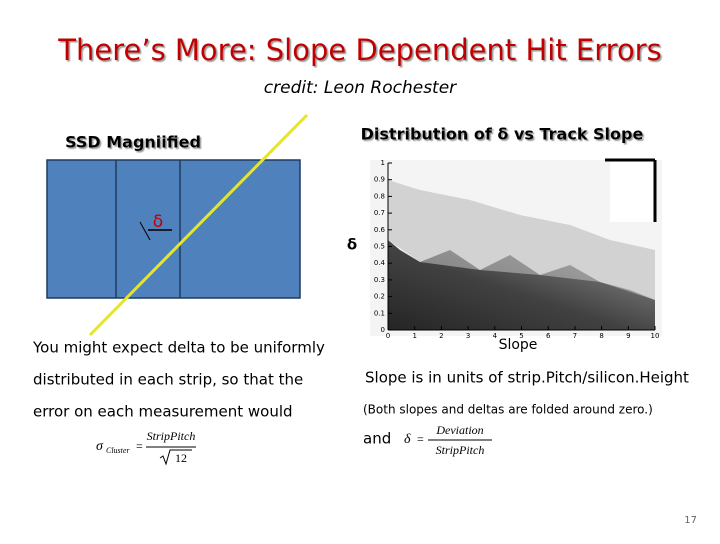 This screenshot has height=544, width=720. Describe the element at coordinates (460, 450) in the screenshot. I see `formula-denominator: StripPitch` at that location.